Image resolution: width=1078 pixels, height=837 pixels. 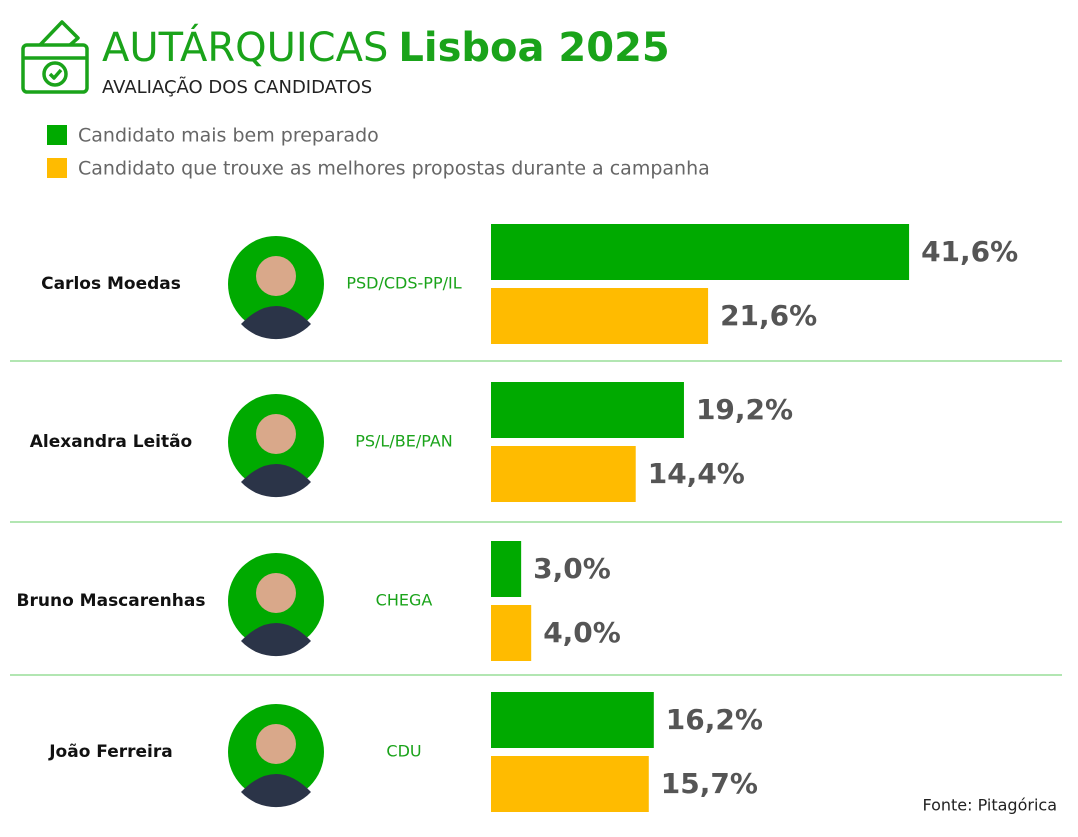 I want to click on value-label: 21,6%, so click(x=768, y=315).